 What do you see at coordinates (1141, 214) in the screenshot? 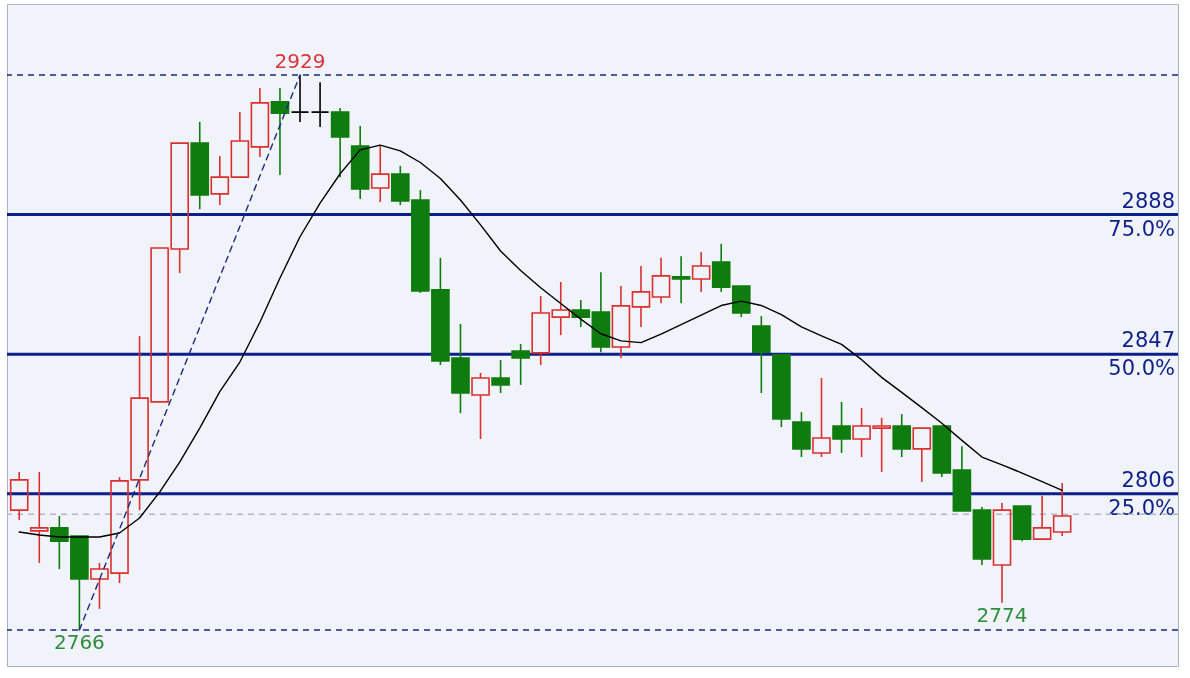
I see `ref-line-label: 2888 75.0%` at bounding box center [1141, 214].